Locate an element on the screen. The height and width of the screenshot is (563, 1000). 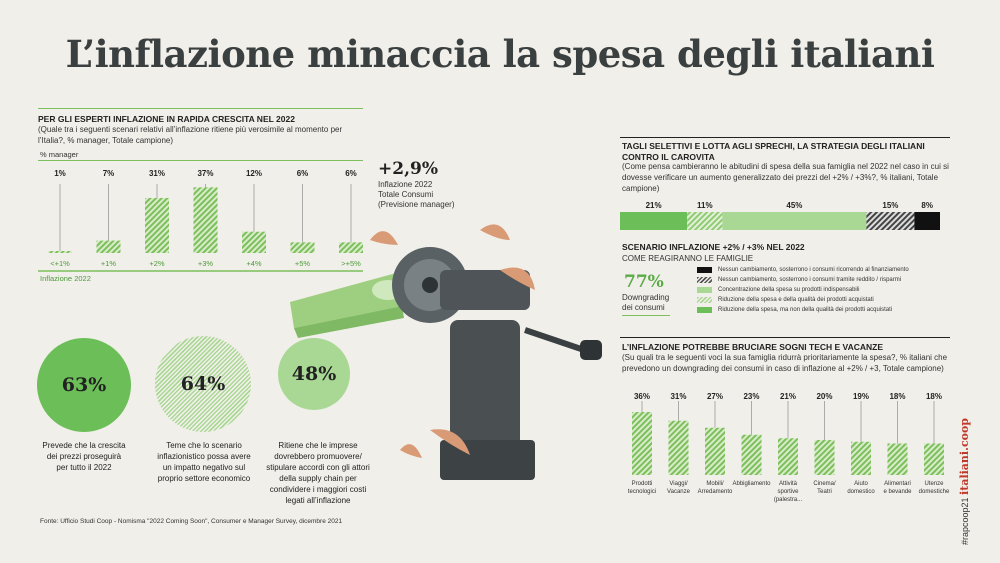
wood-shavings-icon is located at coordinates (452, 341).